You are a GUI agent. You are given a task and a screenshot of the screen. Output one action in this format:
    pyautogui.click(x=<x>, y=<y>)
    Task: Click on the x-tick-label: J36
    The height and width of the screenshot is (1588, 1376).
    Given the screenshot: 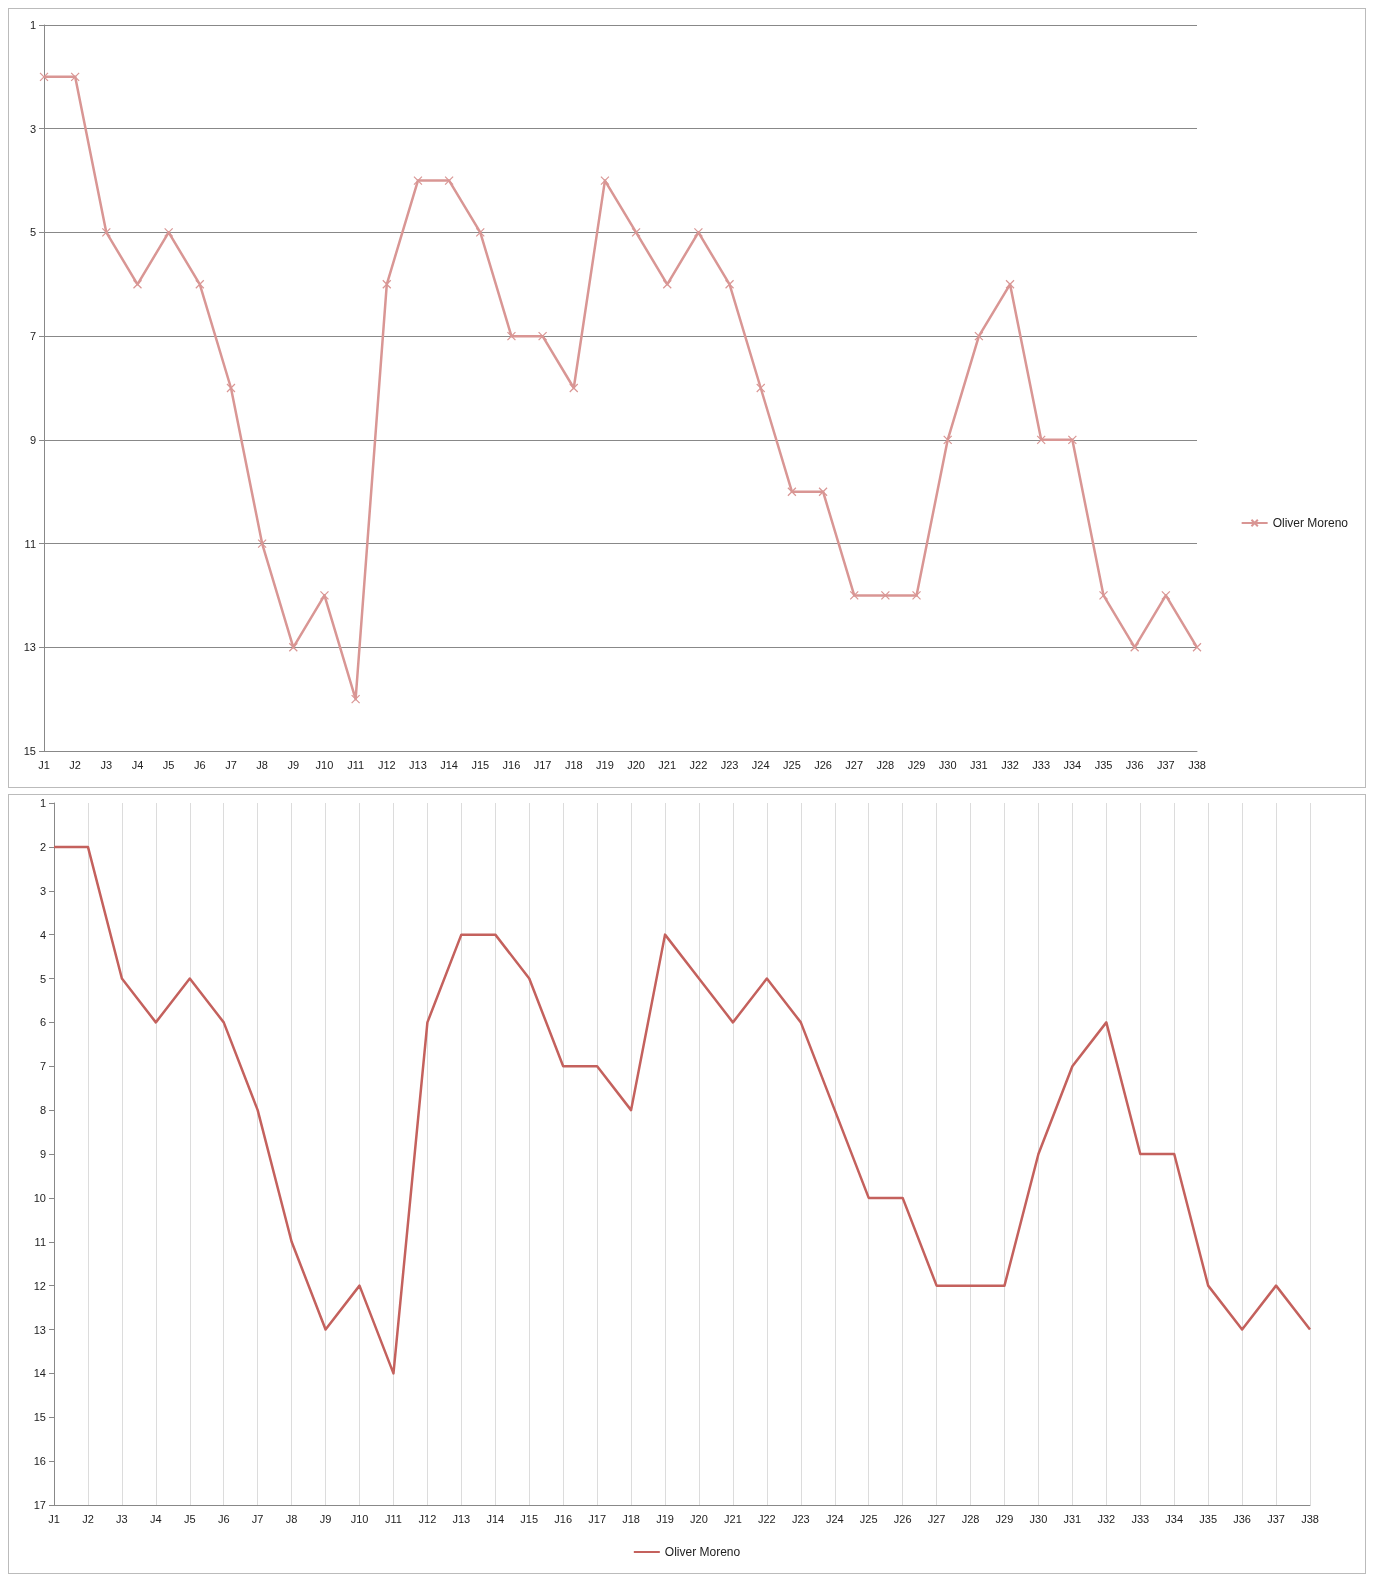 What is the action you would take?
    pyautogui.click(x=1242, y=1518)
    